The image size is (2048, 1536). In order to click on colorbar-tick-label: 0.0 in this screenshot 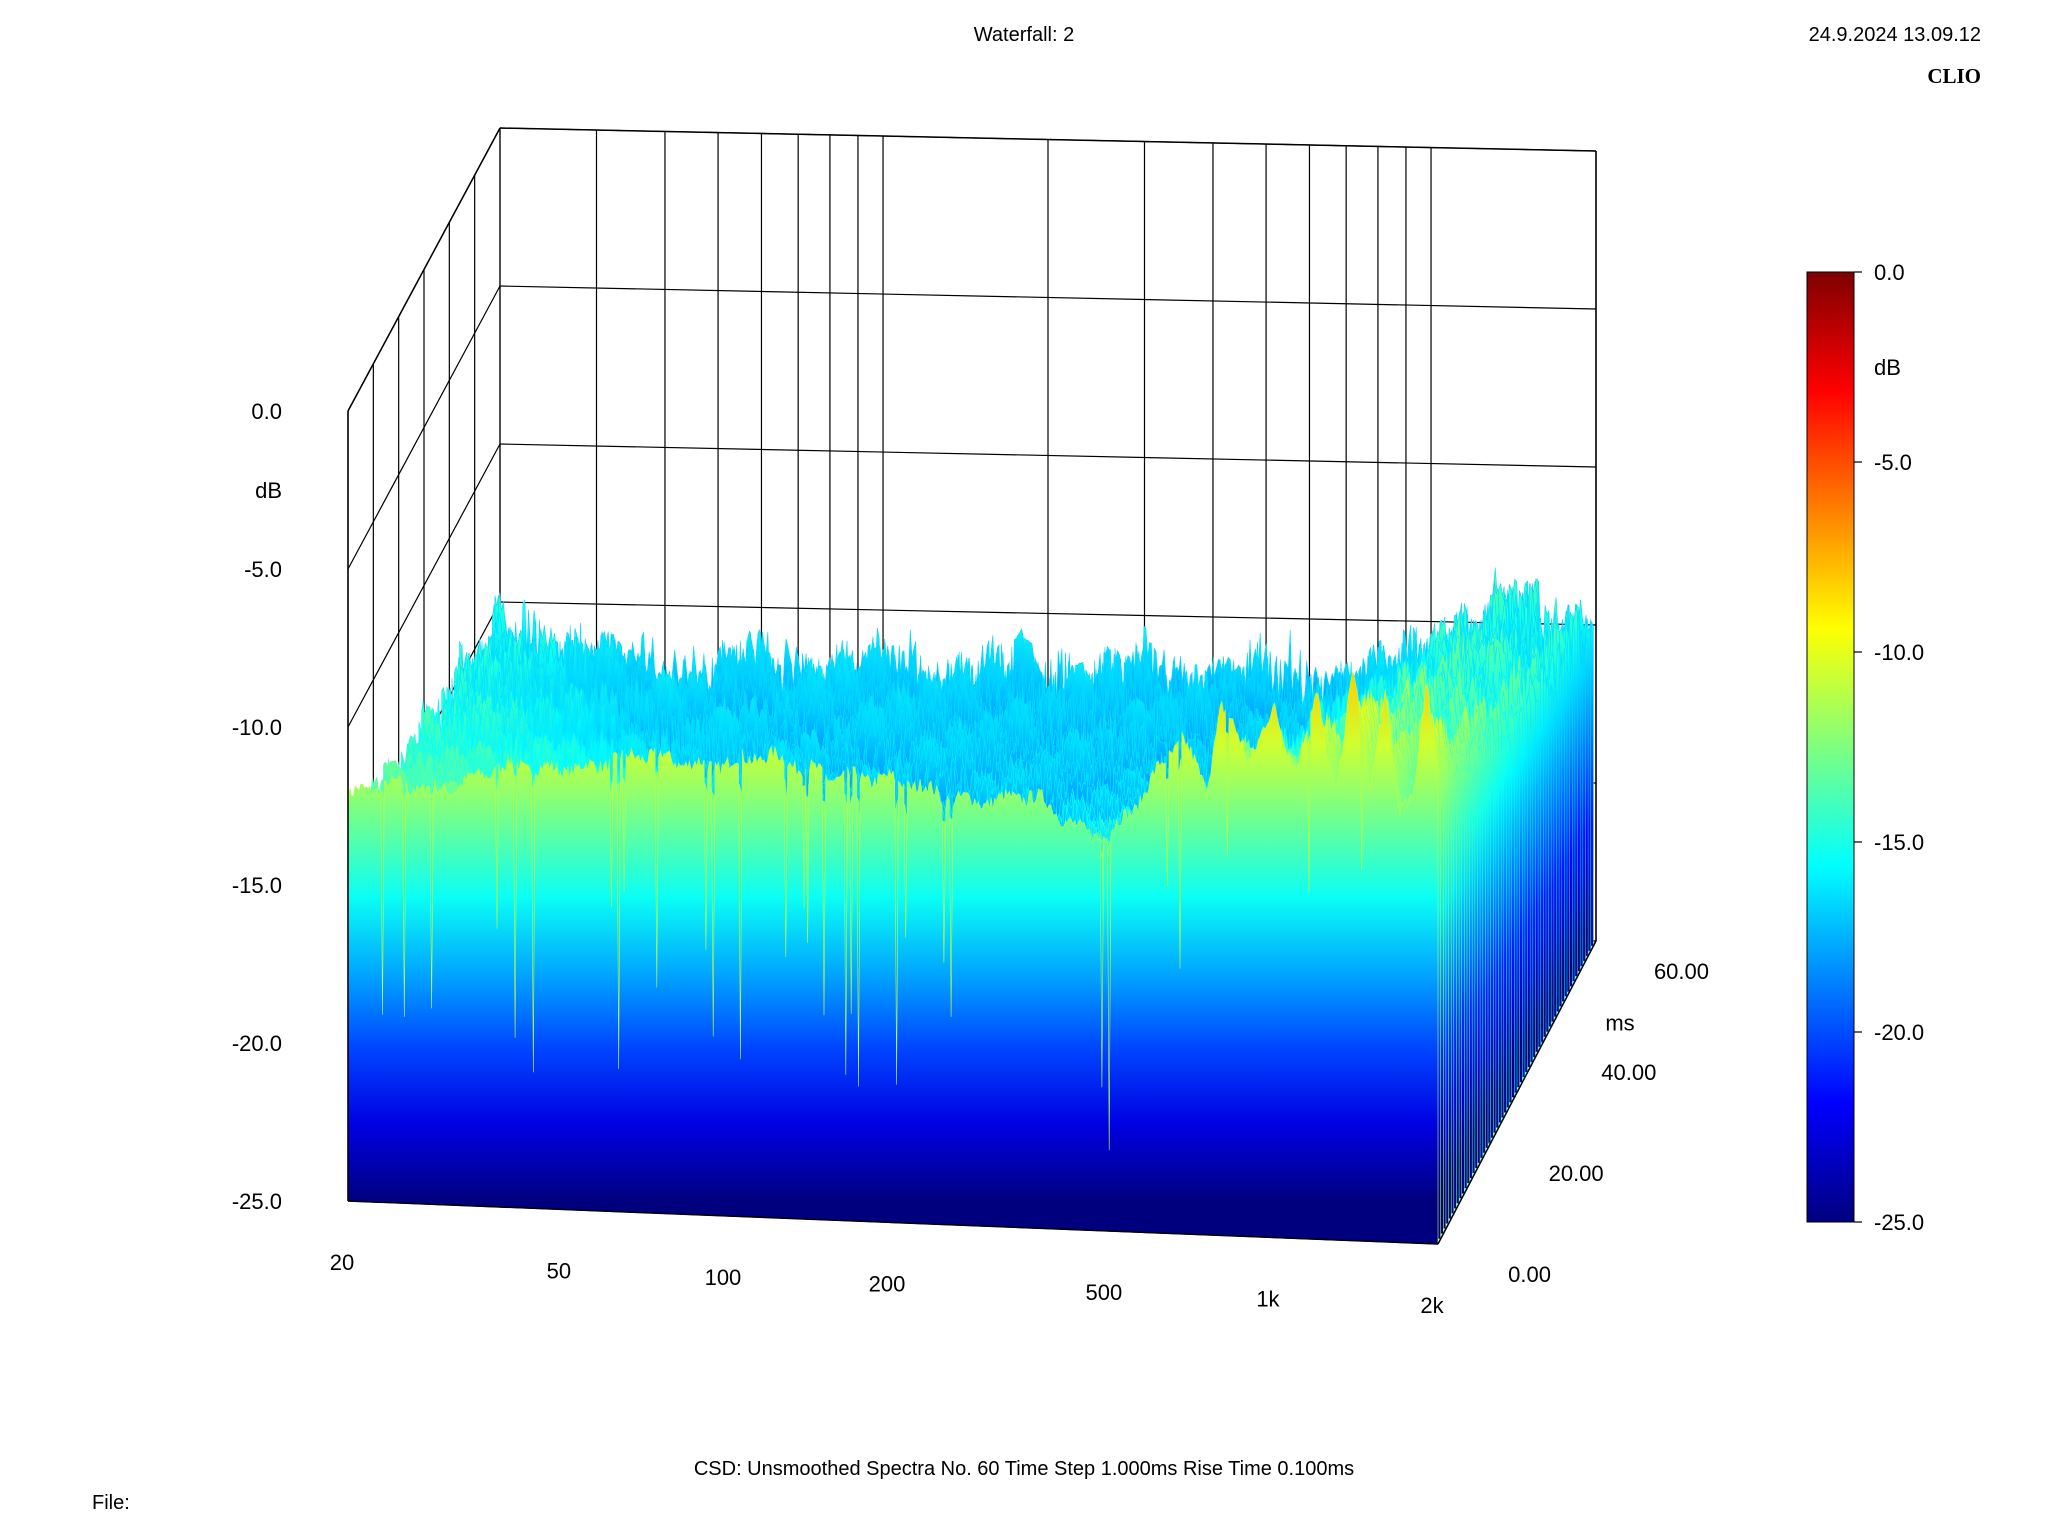, I will do `click(1889, 272)`.